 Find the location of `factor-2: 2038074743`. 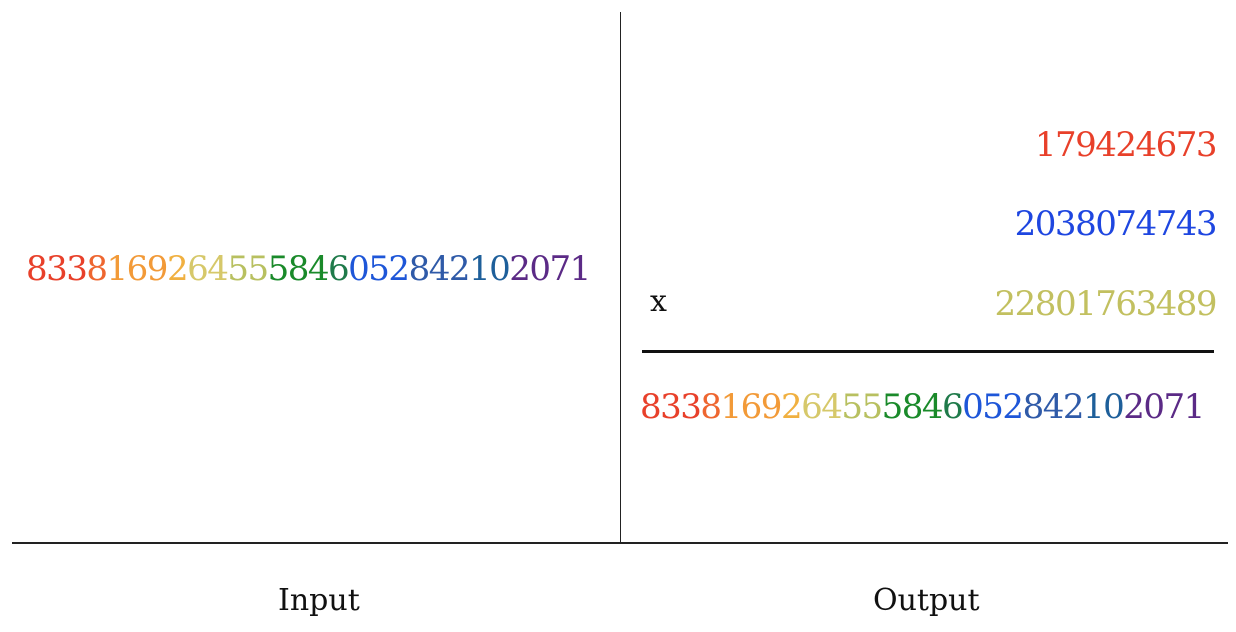

factor-2: 2038074743 is located at coordinates (1116, 224).